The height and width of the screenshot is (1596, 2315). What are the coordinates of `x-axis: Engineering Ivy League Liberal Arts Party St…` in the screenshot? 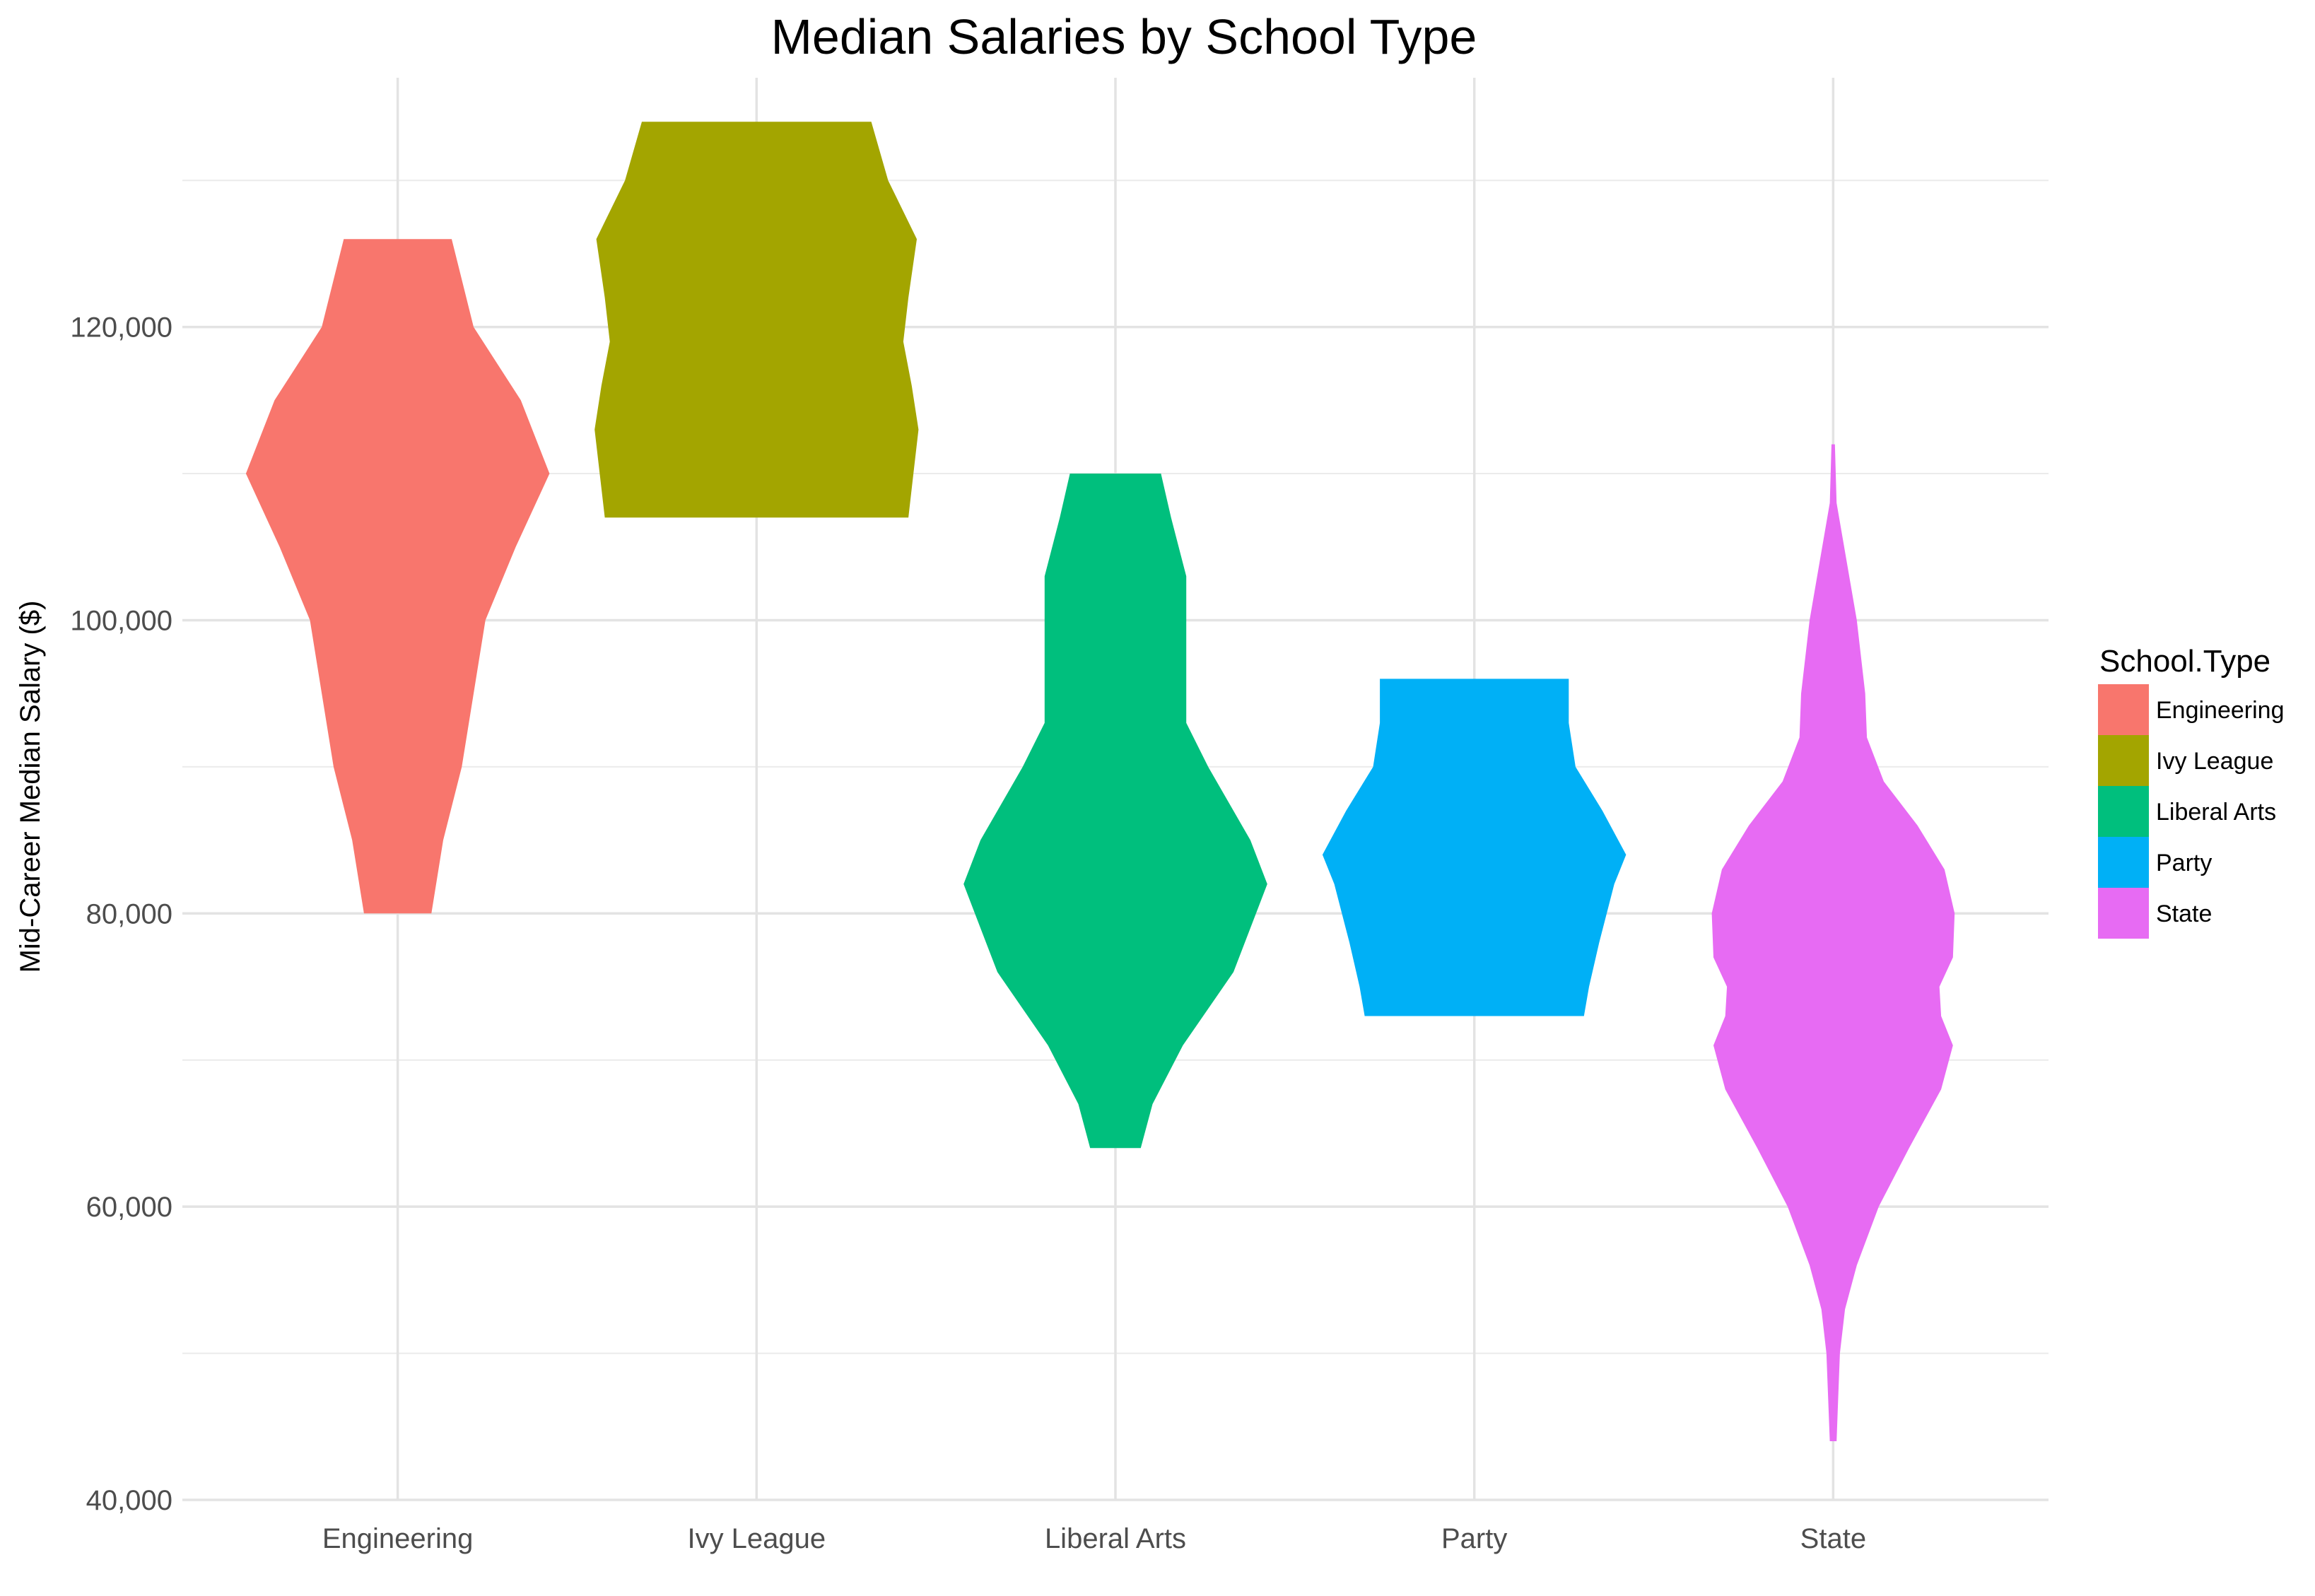 It's located at (1094, 1538).